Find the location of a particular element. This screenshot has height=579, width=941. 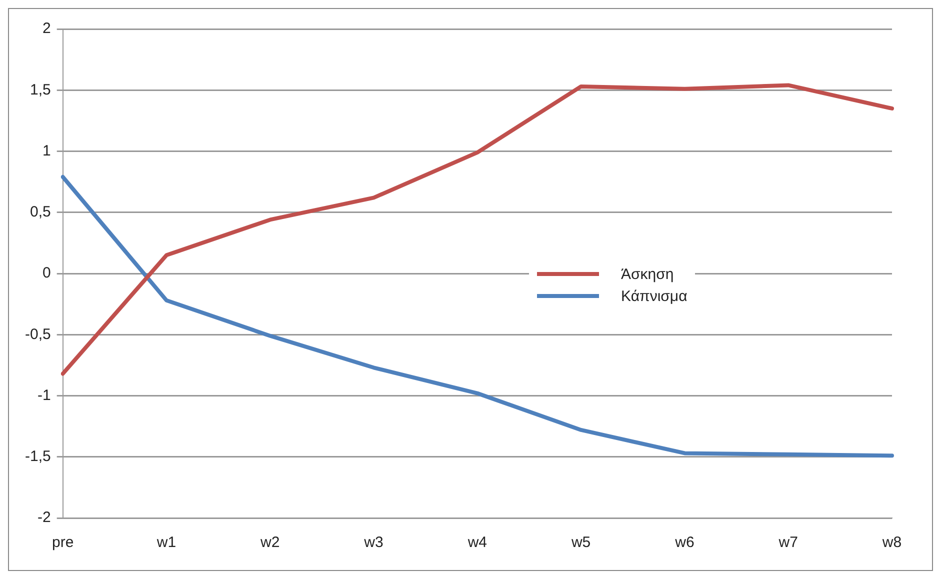

y-tick-label: 1,5 is located at coordinates (40, 89).